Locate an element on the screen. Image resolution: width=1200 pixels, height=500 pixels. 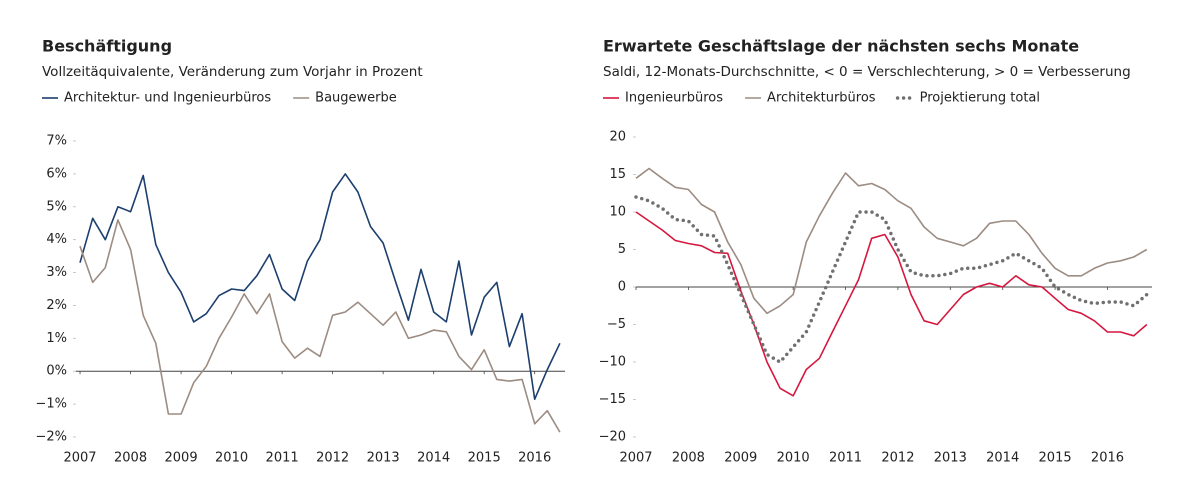
y-tick-label: 15 is located at coordinates (617, 174).